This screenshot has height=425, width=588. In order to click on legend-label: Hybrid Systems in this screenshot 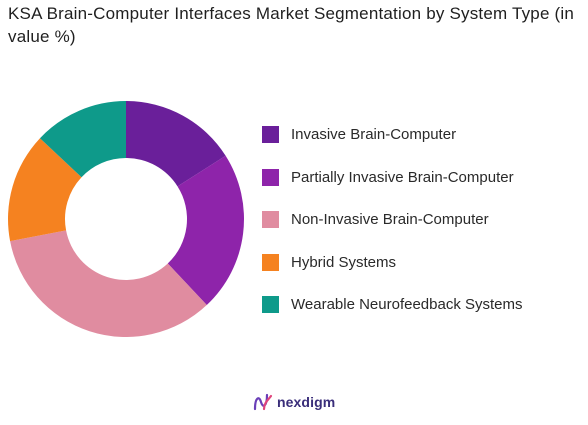, I will do `click(344, 262)`.